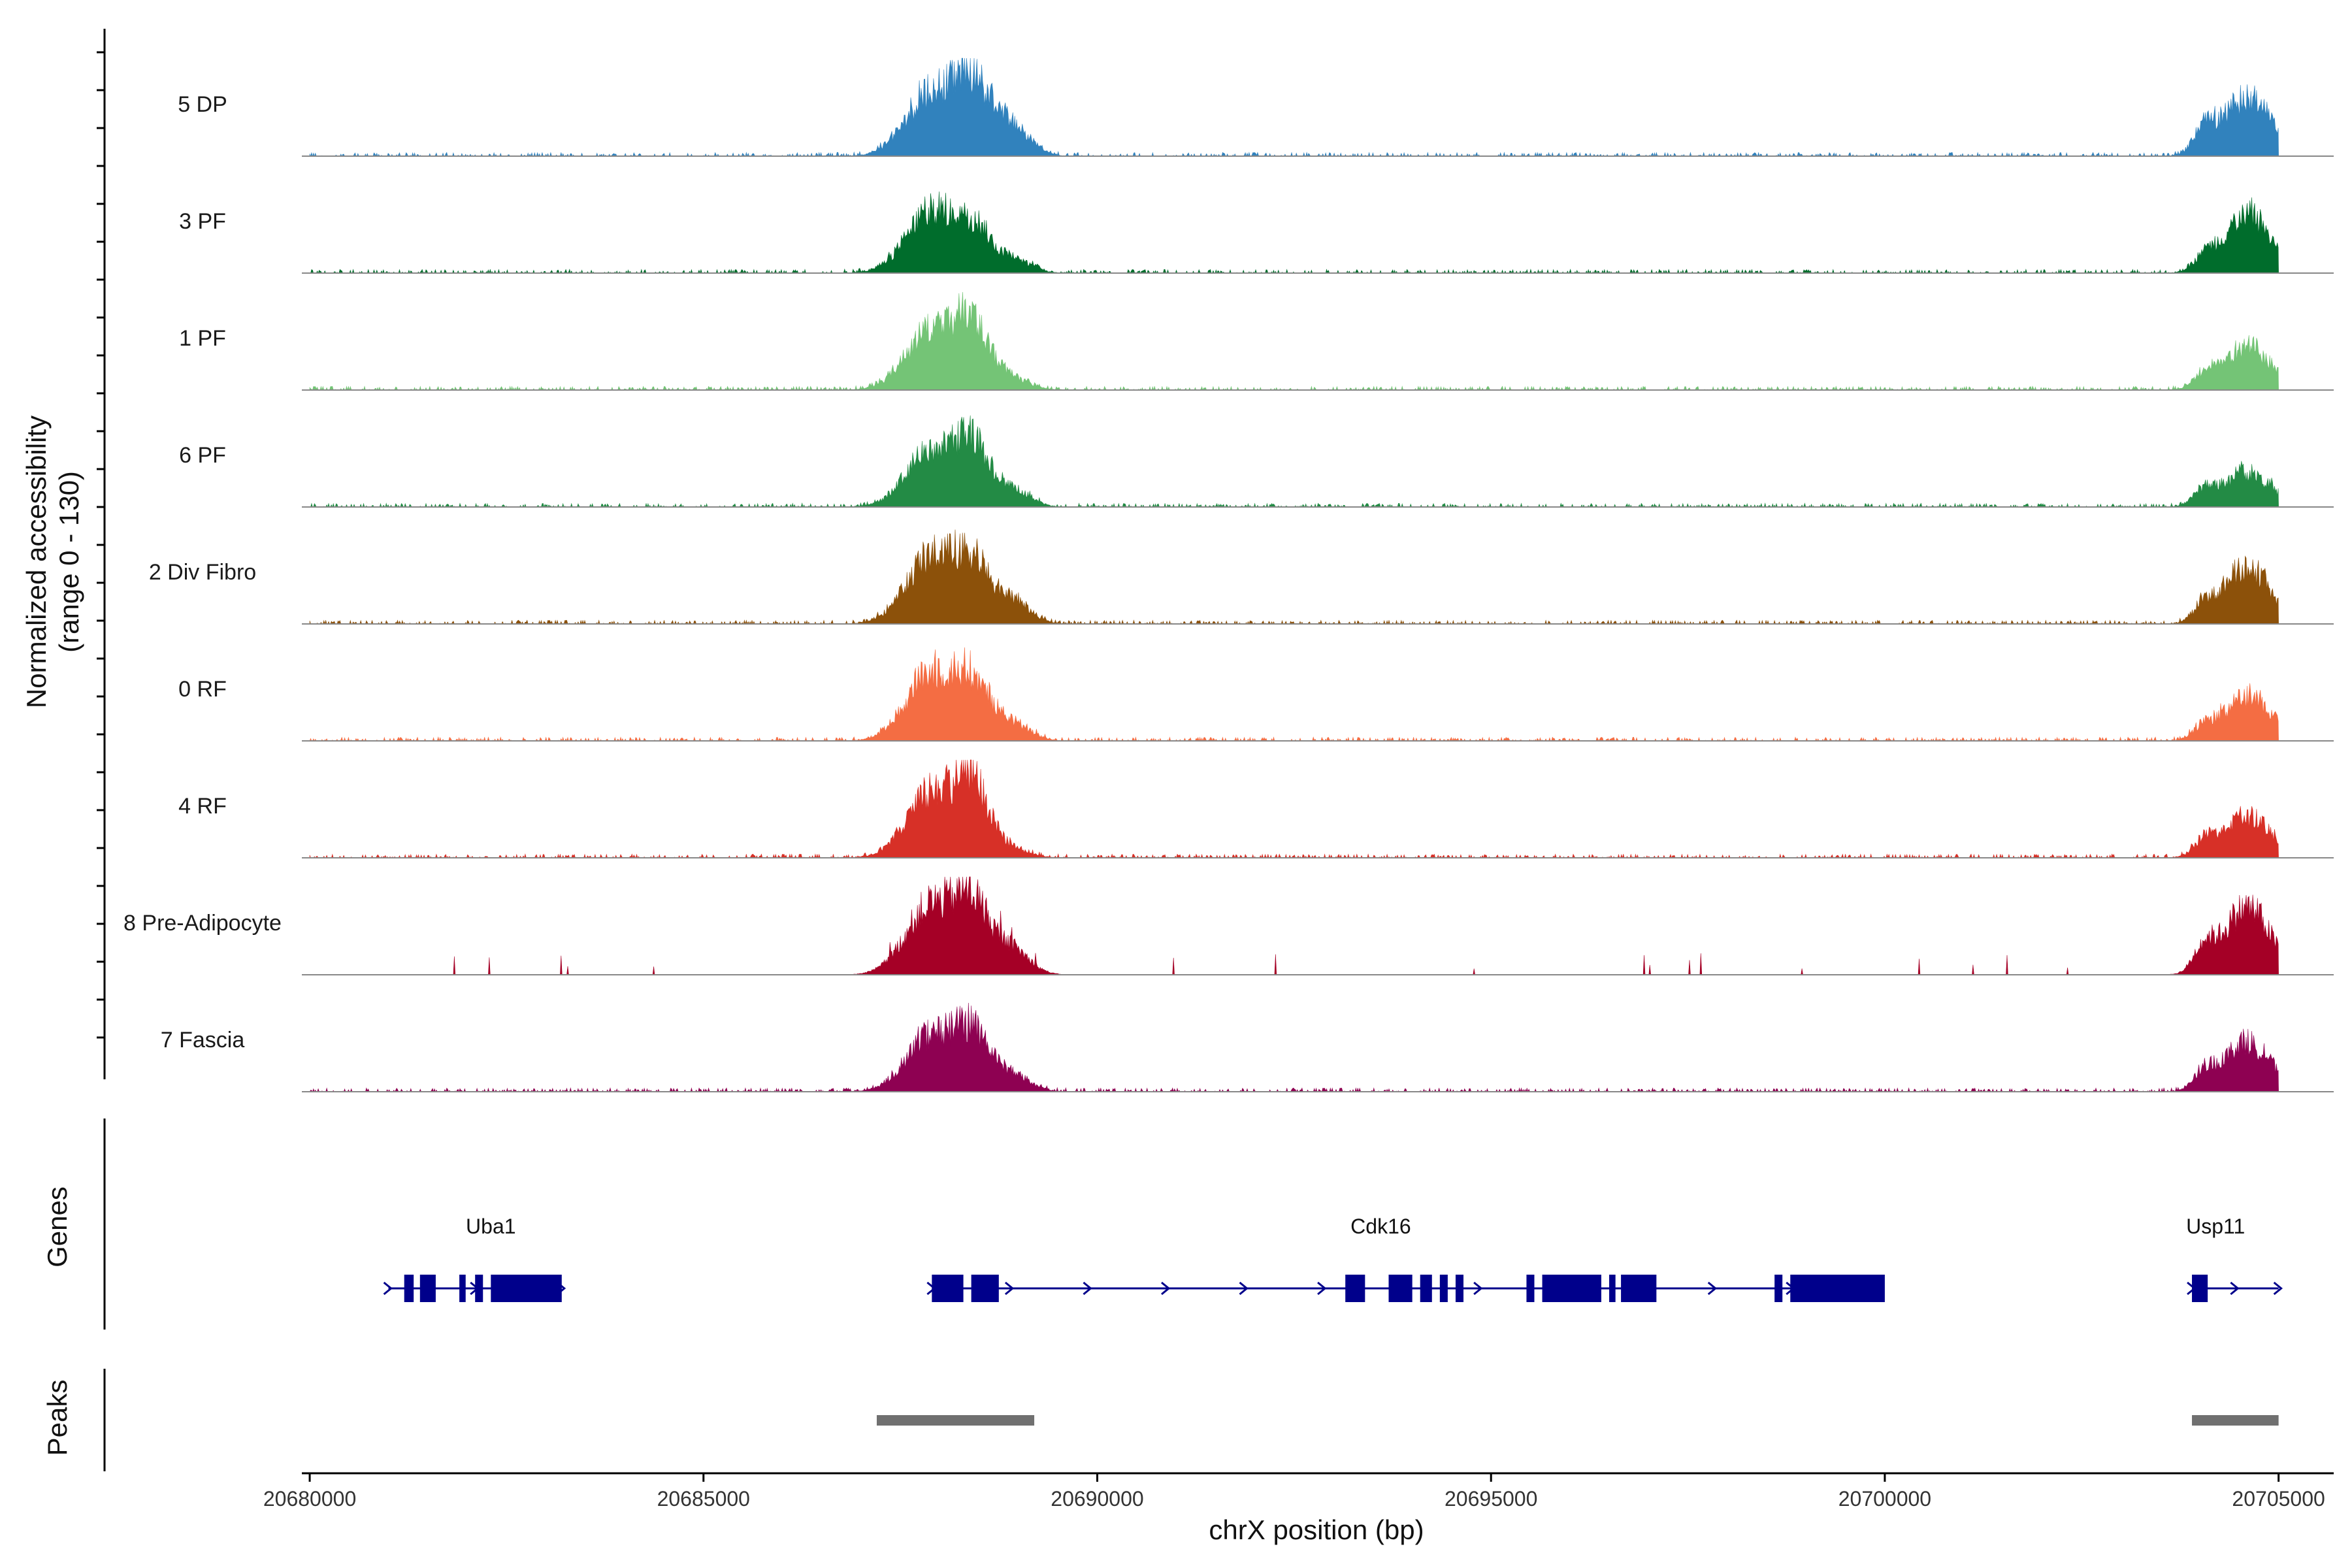 This screenshot has height=1568, width=2352. What do you see at coordinates (202, 455) in the screenshot?
I see `track-label: 6 PF` at bounding box center [202, 455].